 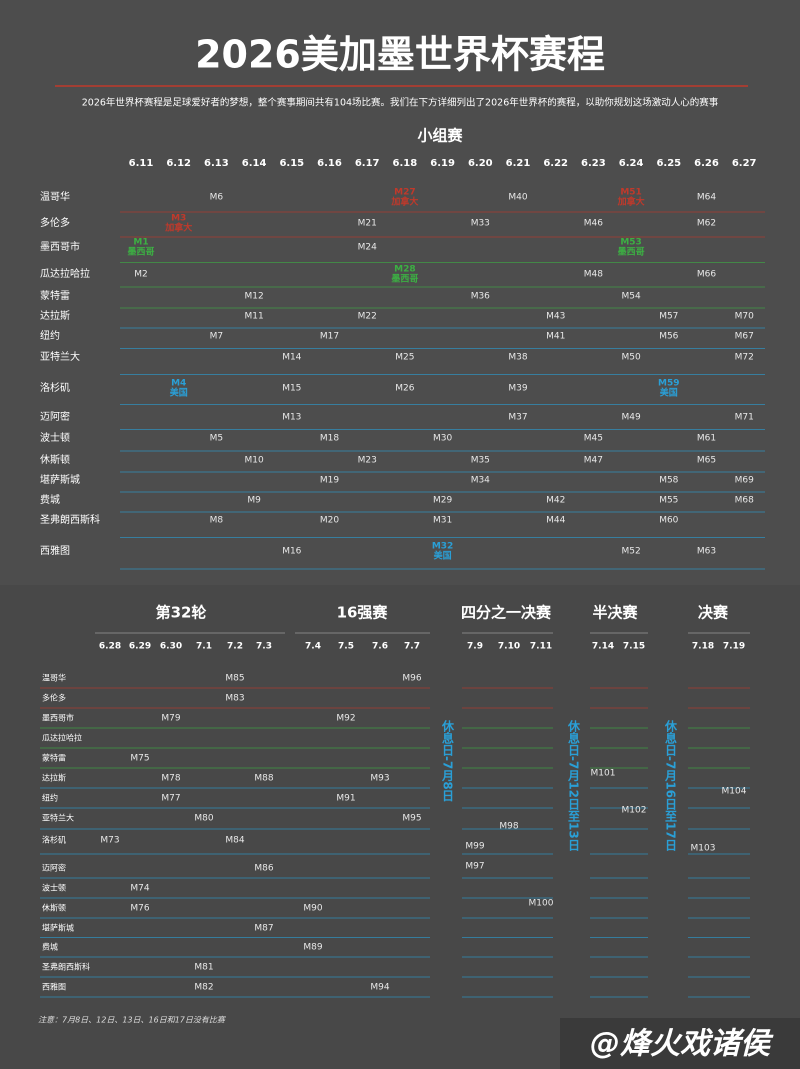 I want to click on date-label: 7.6, so click(x=380, y=647).